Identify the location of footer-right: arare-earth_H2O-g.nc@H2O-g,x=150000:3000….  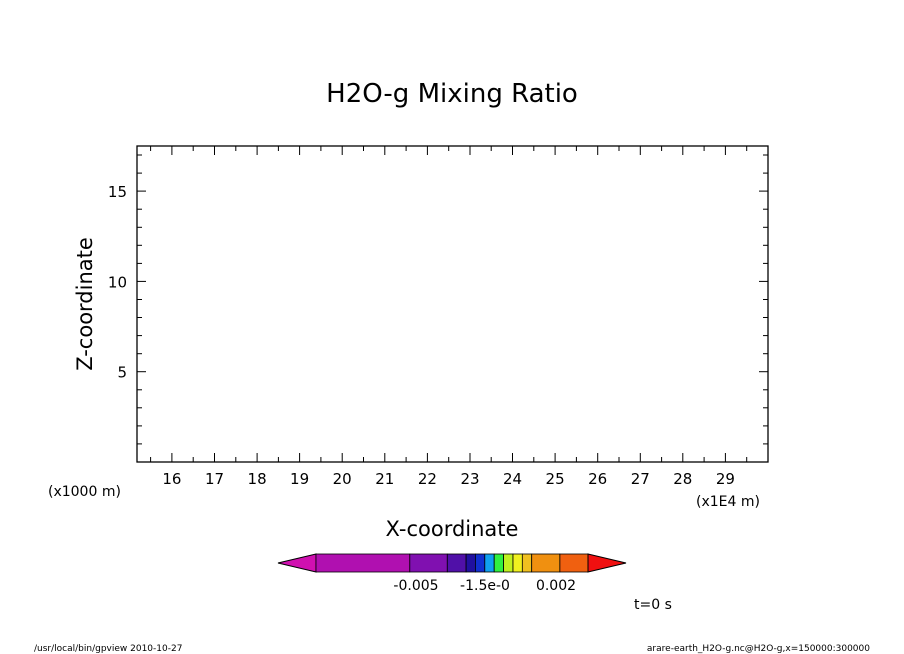
(758, 649).